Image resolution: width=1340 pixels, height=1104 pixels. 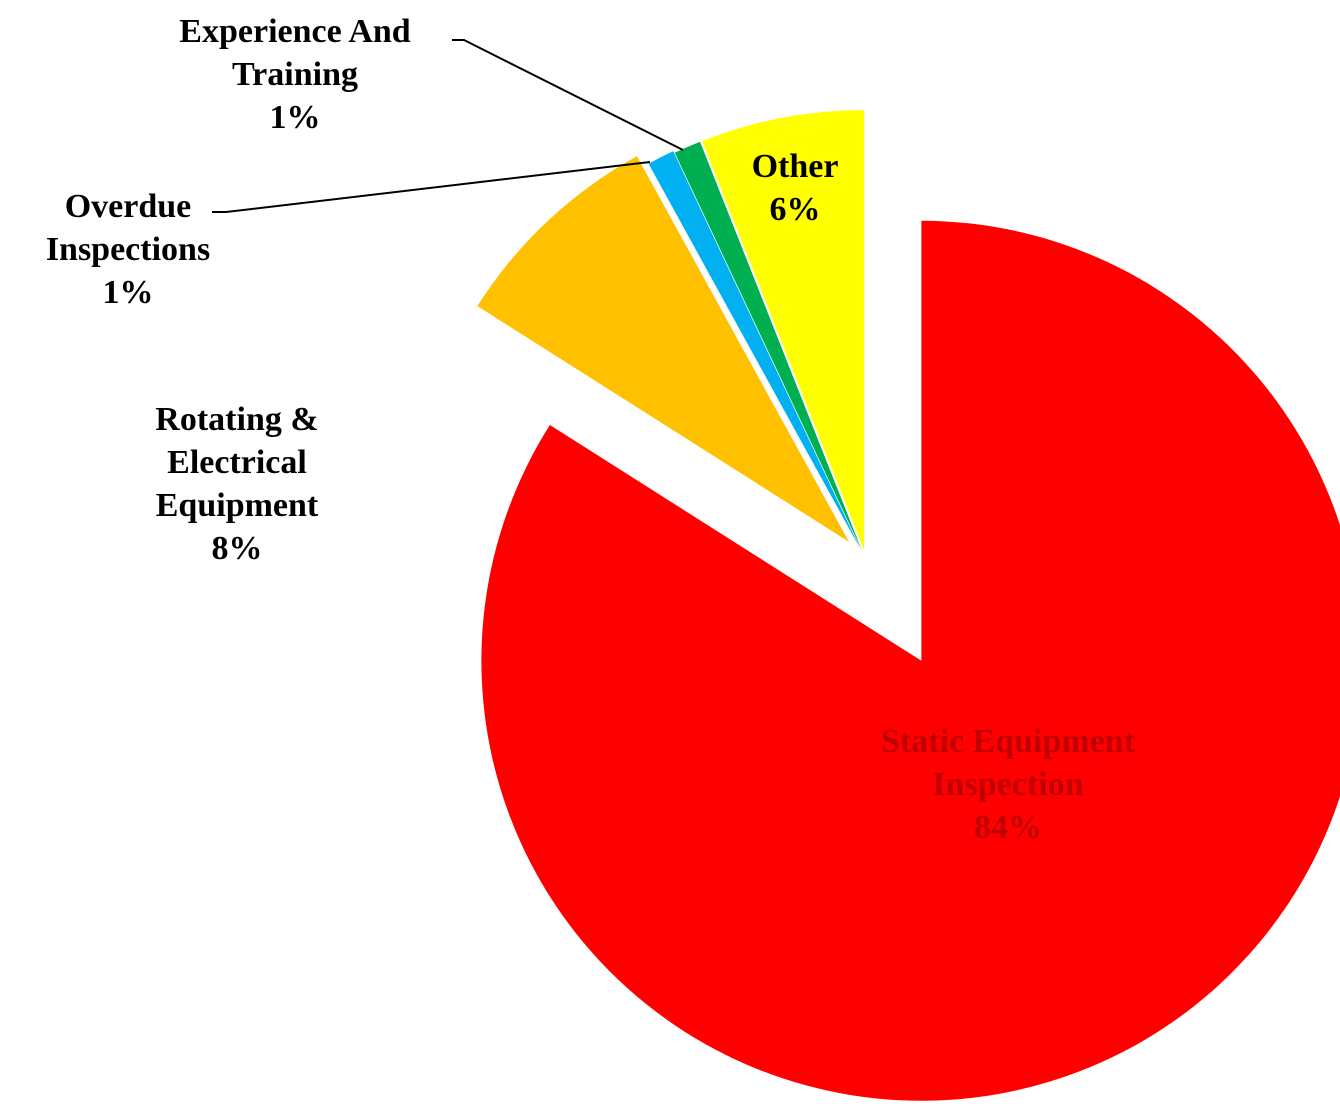 What do you see at coordinates (795, 209) in the screenshot?
I see `value-label: 6%` at bounding box center [795, 209].